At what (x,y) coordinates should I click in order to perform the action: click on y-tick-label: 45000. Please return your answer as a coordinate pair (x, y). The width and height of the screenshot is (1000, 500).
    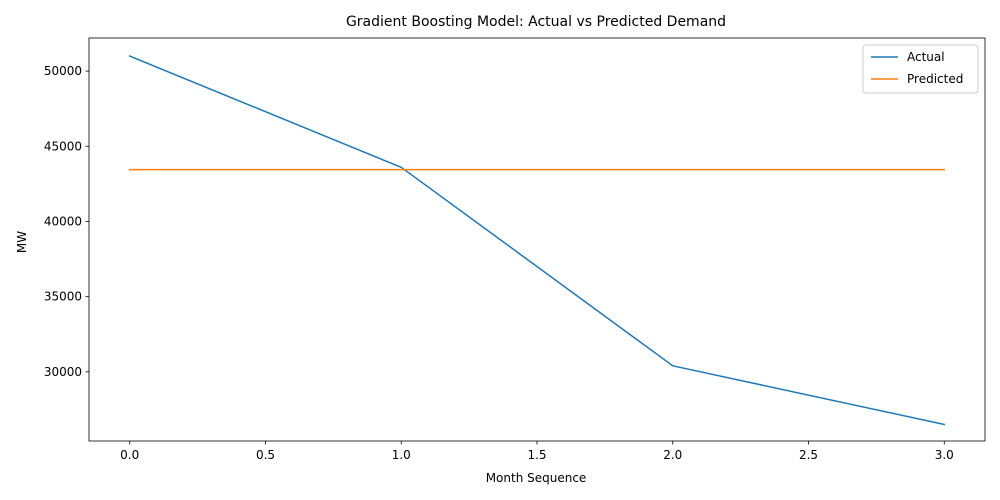
    Looking at the image, I should click on (63, 146).